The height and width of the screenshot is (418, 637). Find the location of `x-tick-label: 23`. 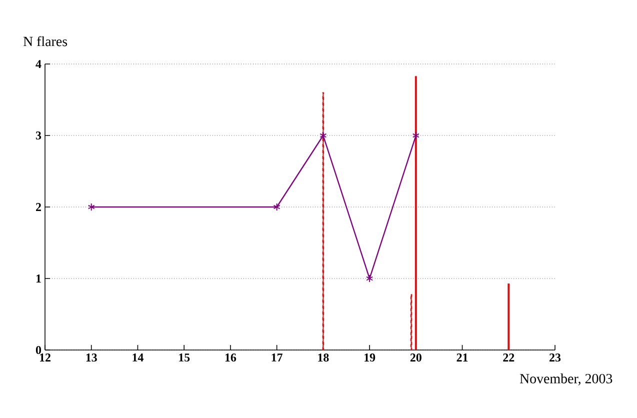

x-tick-label: 23 is located at coordinates (555, 358).